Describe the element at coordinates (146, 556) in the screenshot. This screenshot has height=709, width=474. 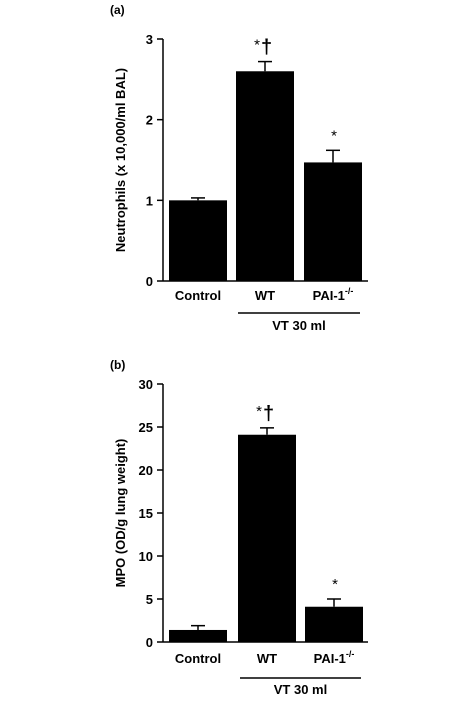
I see `panel-b-y-tick-label: 10` at that location.